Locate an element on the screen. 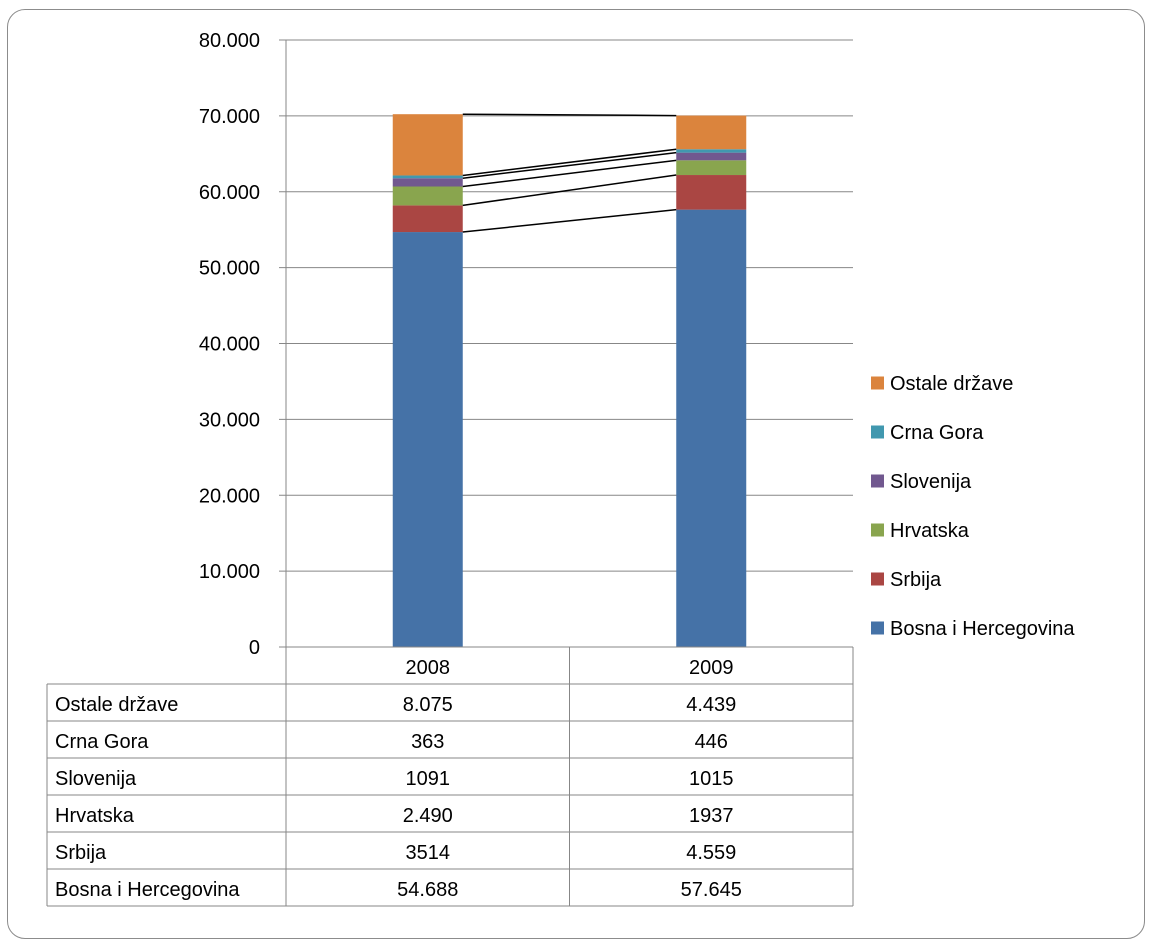 This screenshot has height=944, width=1151. legend-label: Srbija is located at coordinates (916, 580).